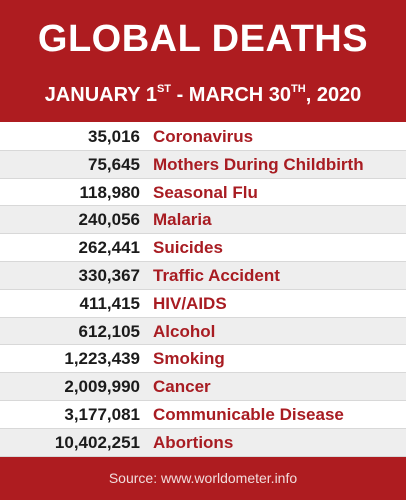 The width and height of the screenshot is (406, 500). I want to click on table-row: 3,177,081 Communicable Disease, so click(203, 414).